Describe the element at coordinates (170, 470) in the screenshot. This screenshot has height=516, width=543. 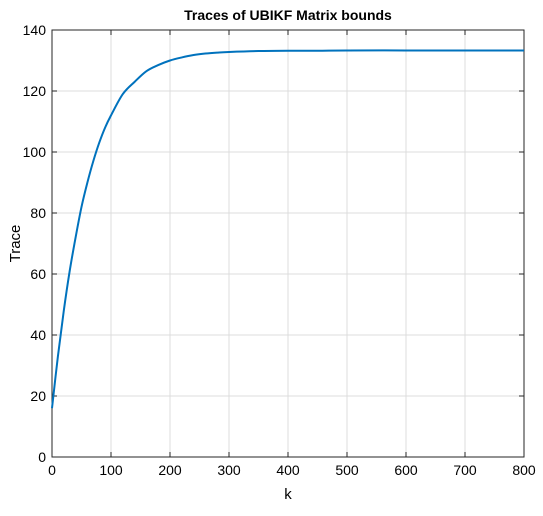
I see `x-tick-label: 200` at that location.